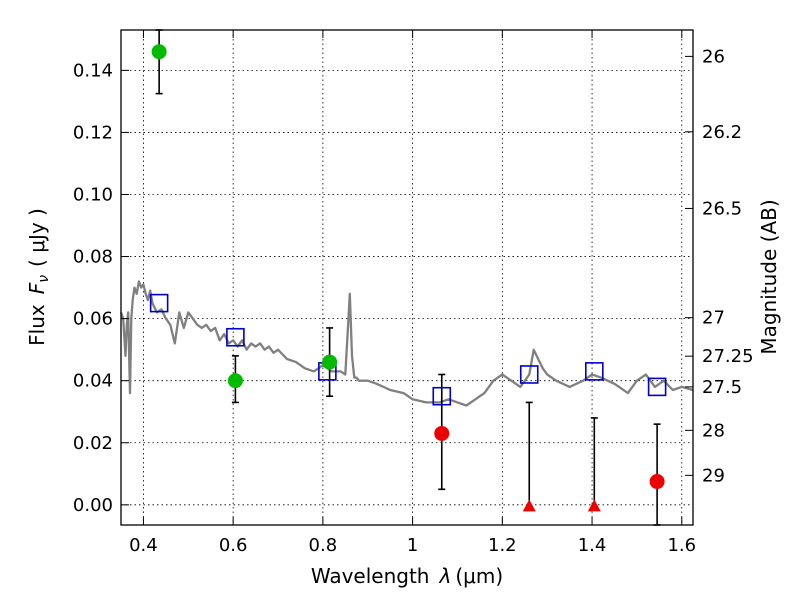  I want to click on y-tick-label: 0.02, so click(93, 443).